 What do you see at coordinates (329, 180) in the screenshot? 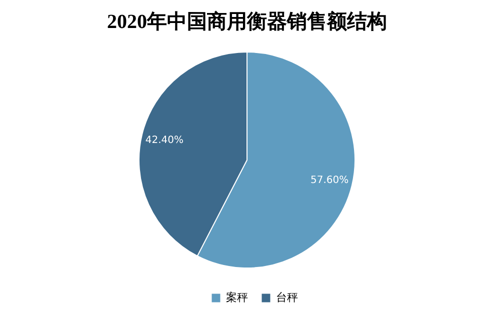
I see `data-label: 57.60%` at bounding box center [329, 180].